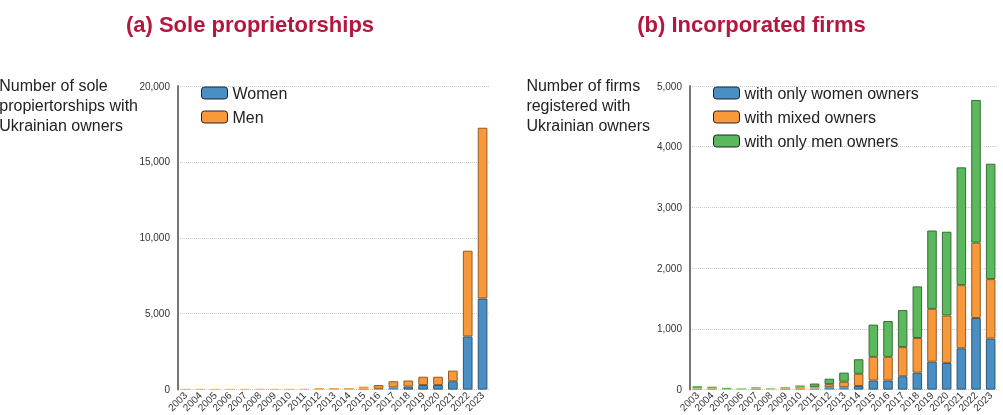 This screenshot has width=1003, height=415. I want to click on legend-label: with mixed owners, so click(810, 117).